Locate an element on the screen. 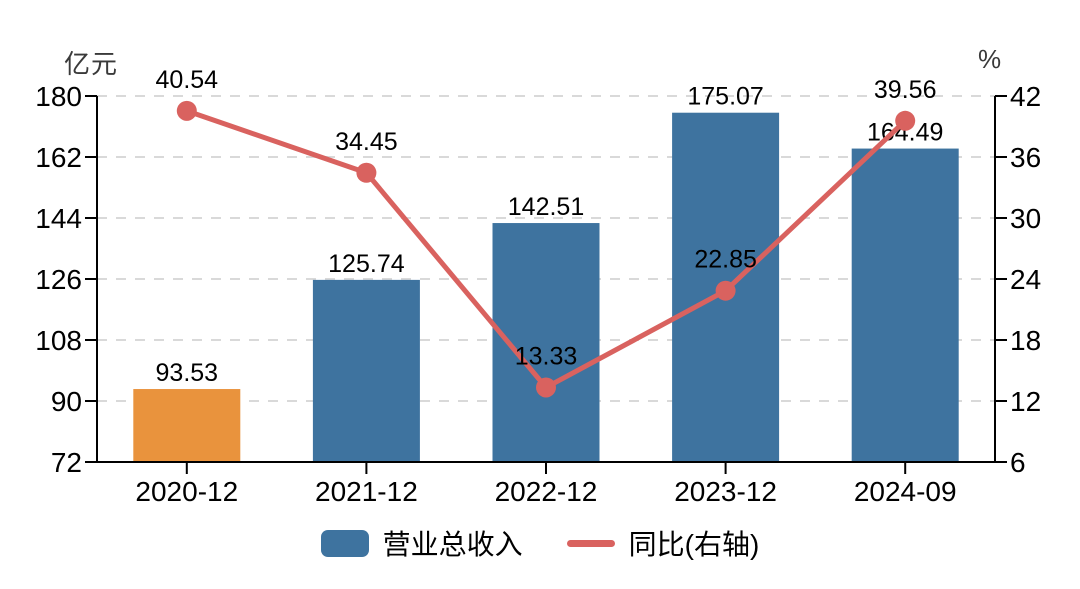  legend-item-revenue: 营业总收入 is located at coordinates (421, 543).